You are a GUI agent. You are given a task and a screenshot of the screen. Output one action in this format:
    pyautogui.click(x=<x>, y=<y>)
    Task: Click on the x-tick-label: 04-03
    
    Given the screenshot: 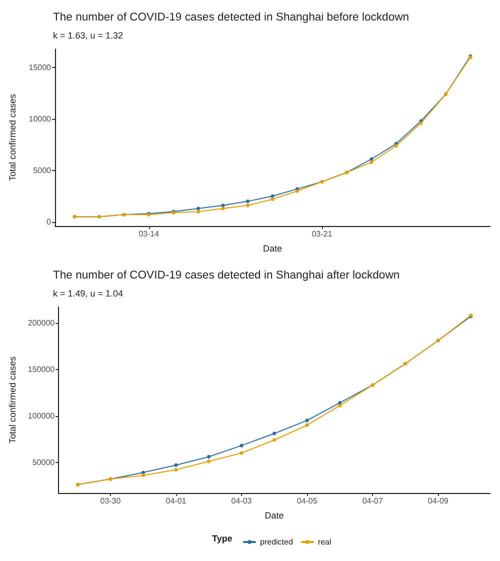 What is the action you would take?
    pyautogui.click(x=241, y=501)
    